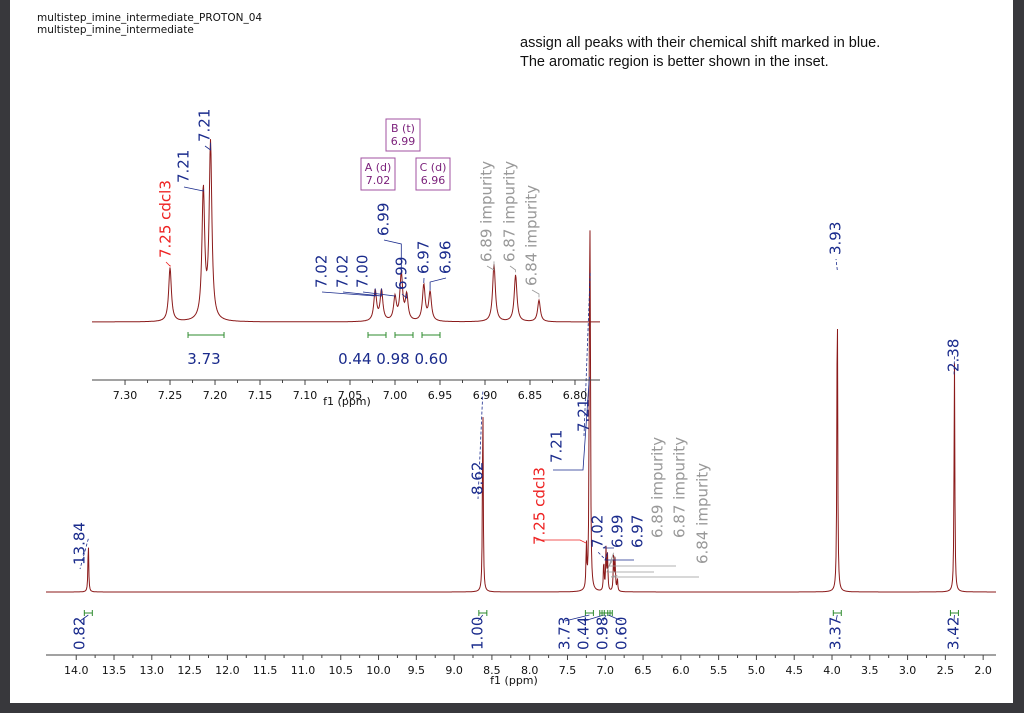 The width and height of the screenshot is (1024, 713). Describe the element at coordinates (305, 395) in the screenshot. I see `inset-x-axis-tick-label: 7.10` at that location.